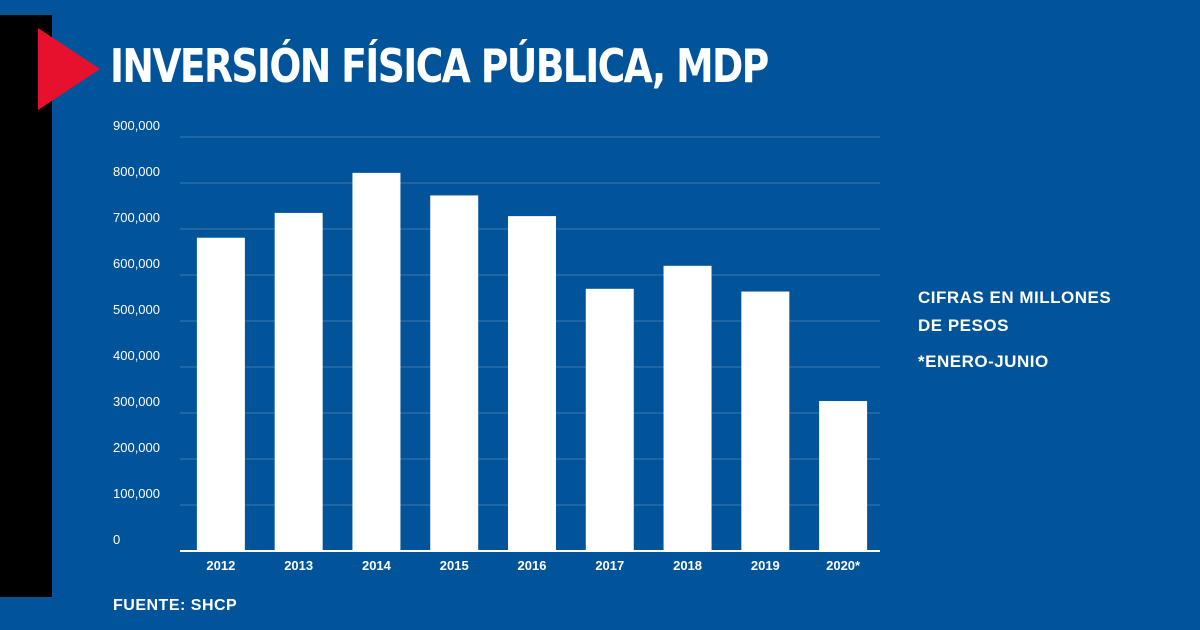 This screenshot has width=1200, height=630. I want to click on y-tick-label: 400,000, so click(136, 355).